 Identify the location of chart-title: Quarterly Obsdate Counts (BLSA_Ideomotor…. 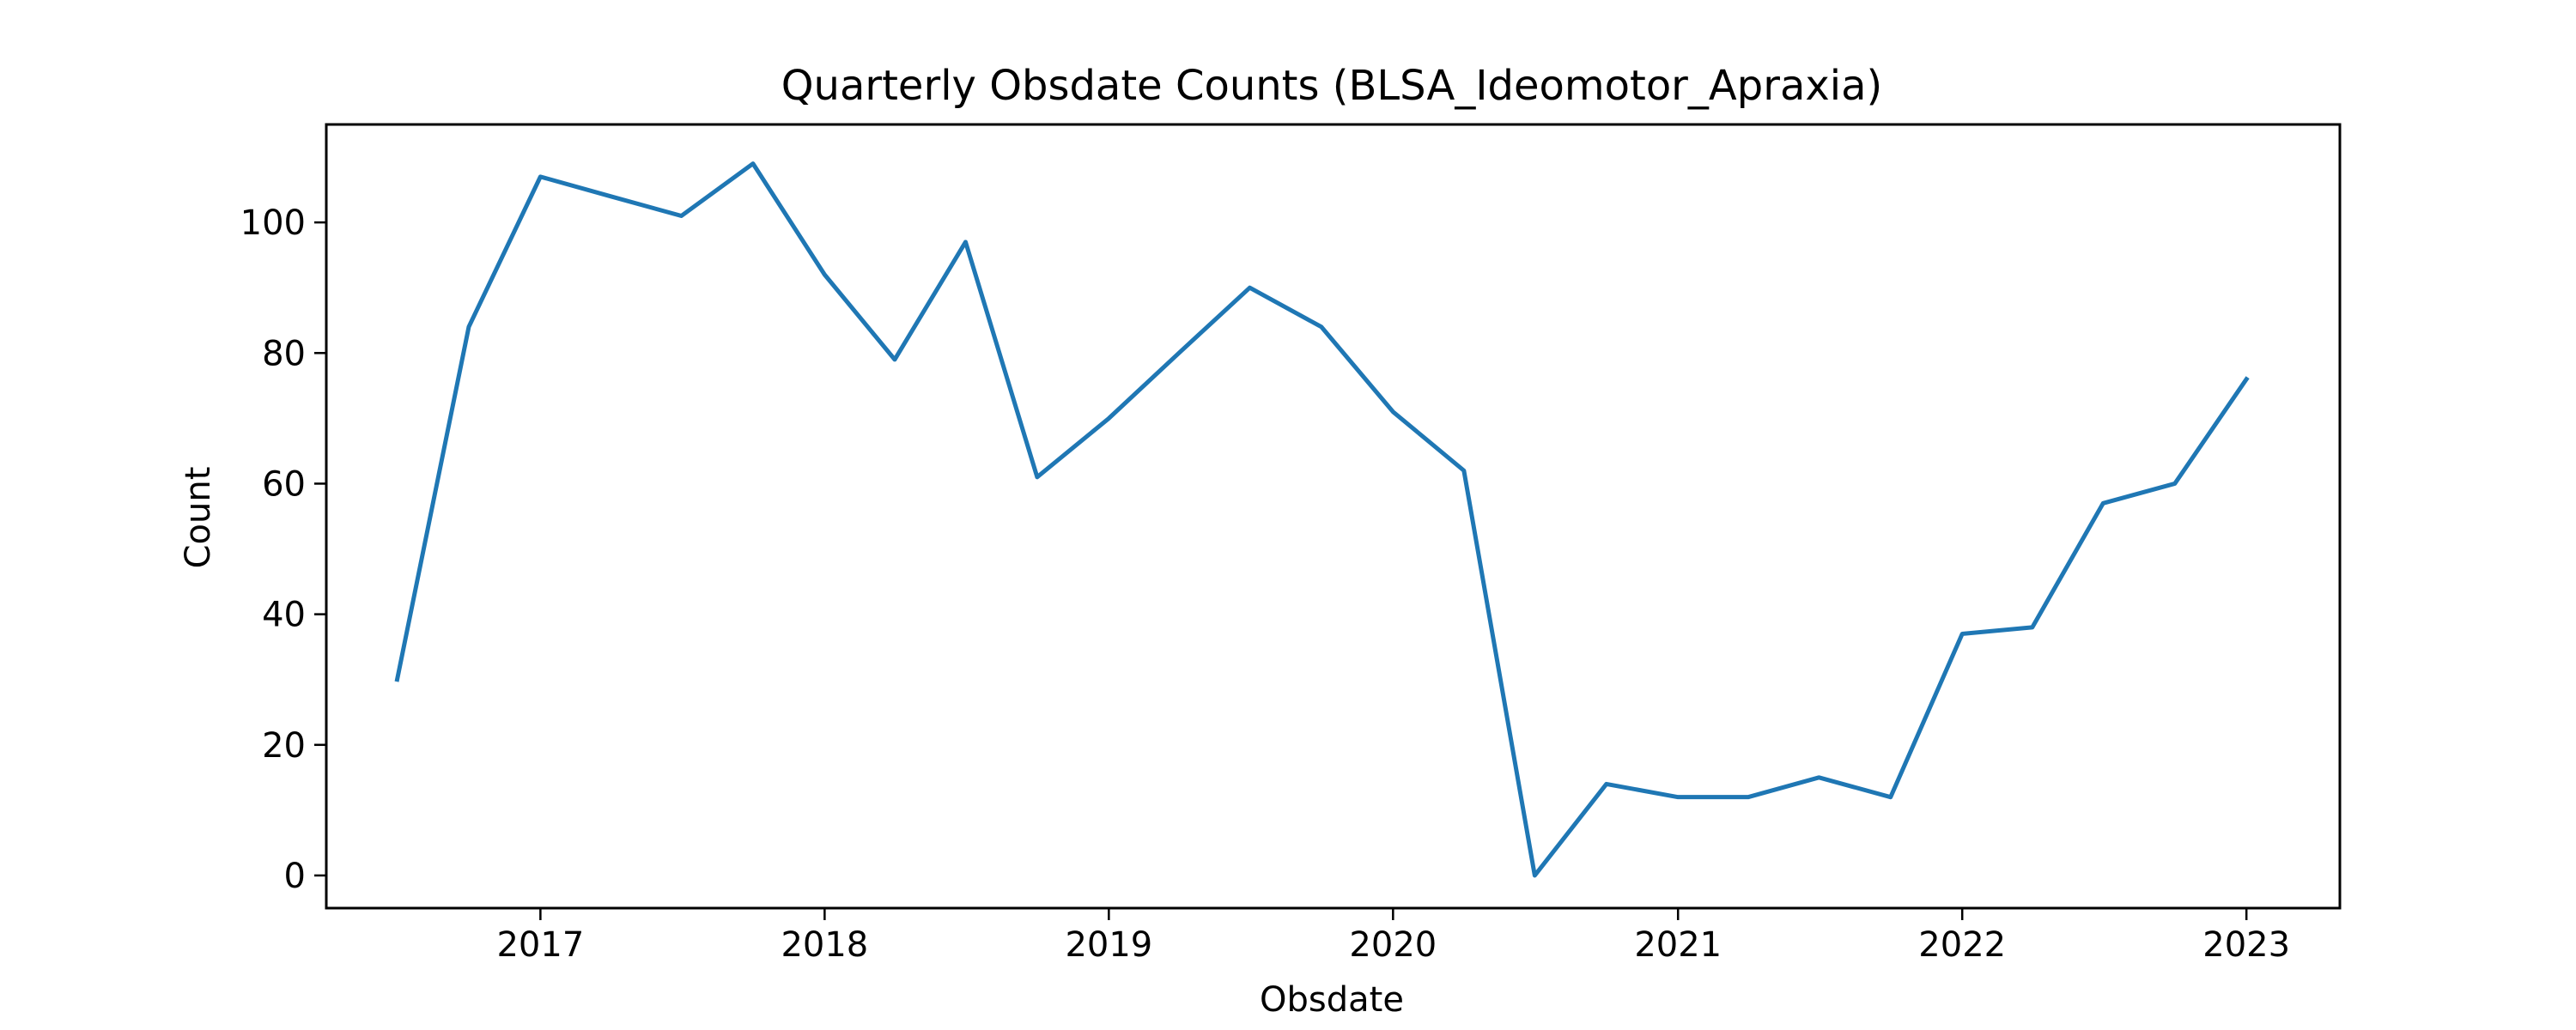
(1332, 86).